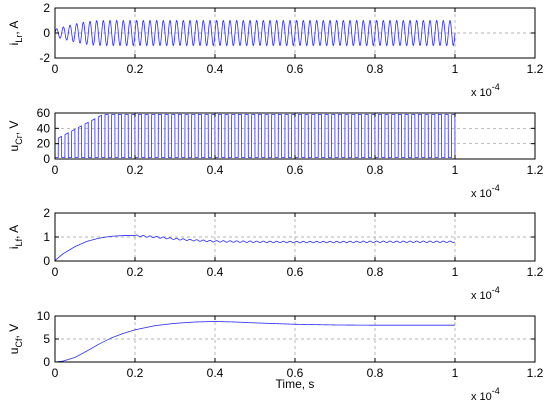 This screenshot has height=412, width=550. What do you see at coordinates (255, 136) in the screenshot?
I see `series-line-uCr` at bounding box center [255, 136].